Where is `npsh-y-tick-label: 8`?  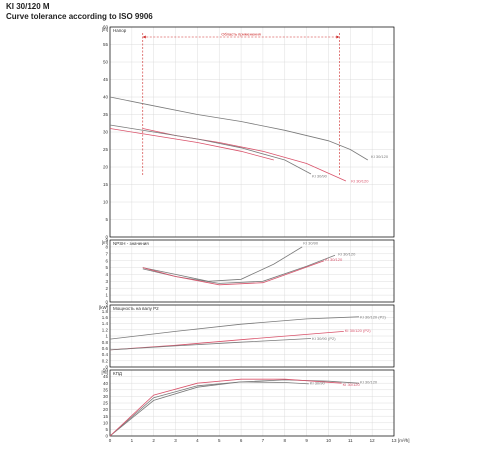
npsh-y-tick-label: 8 is located at coordinates (106, 246).